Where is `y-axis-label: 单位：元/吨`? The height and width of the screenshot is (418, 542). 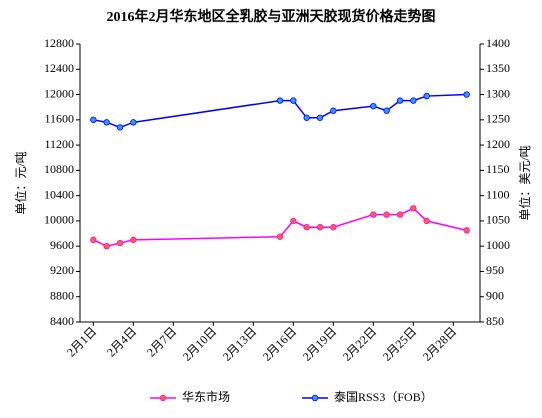 y-axis-label: 单位：元/吨 is located at coordinates (20, 182).